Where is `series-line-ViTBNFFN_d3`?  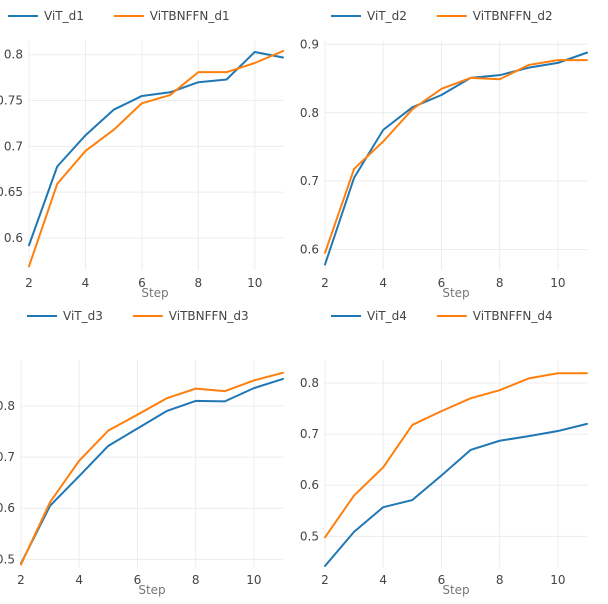 series-line-ViTBNFFN_d3 is located at coordinates (152, 468).